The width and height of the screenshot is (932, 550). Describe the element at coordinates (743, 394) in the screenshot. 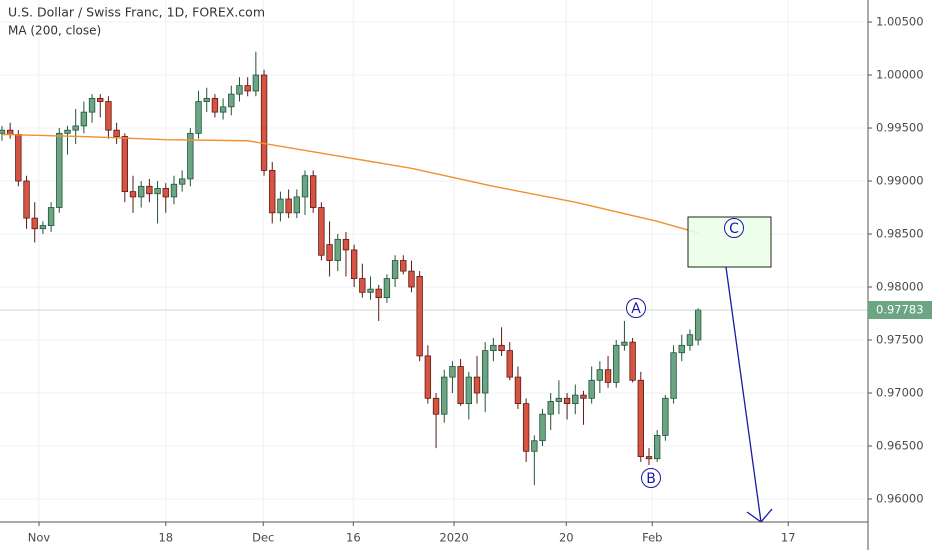

I see `arrow-line` at that location.